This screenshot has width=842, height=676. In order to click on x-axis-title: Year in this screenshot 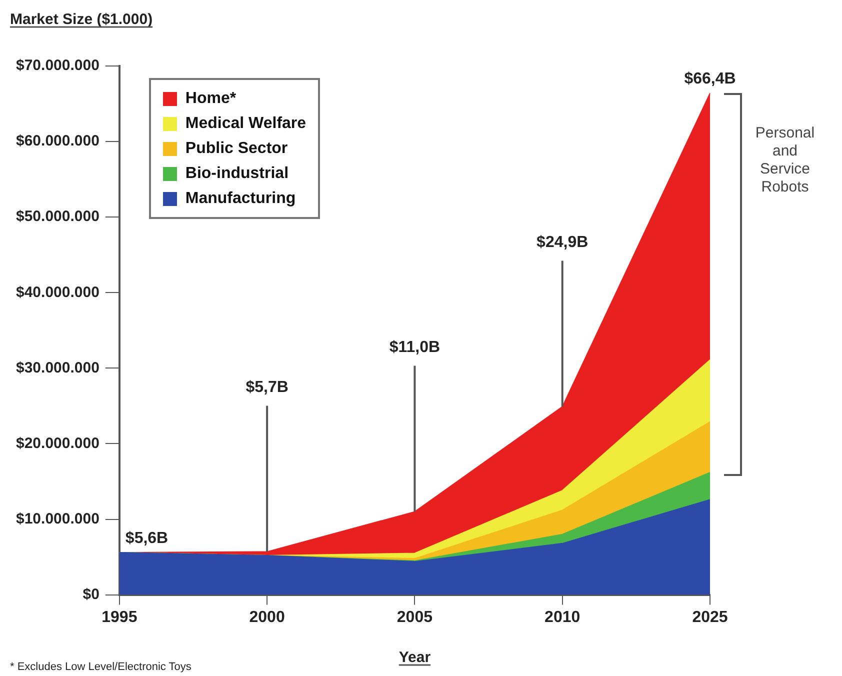, I will do `click(414, 657)`.